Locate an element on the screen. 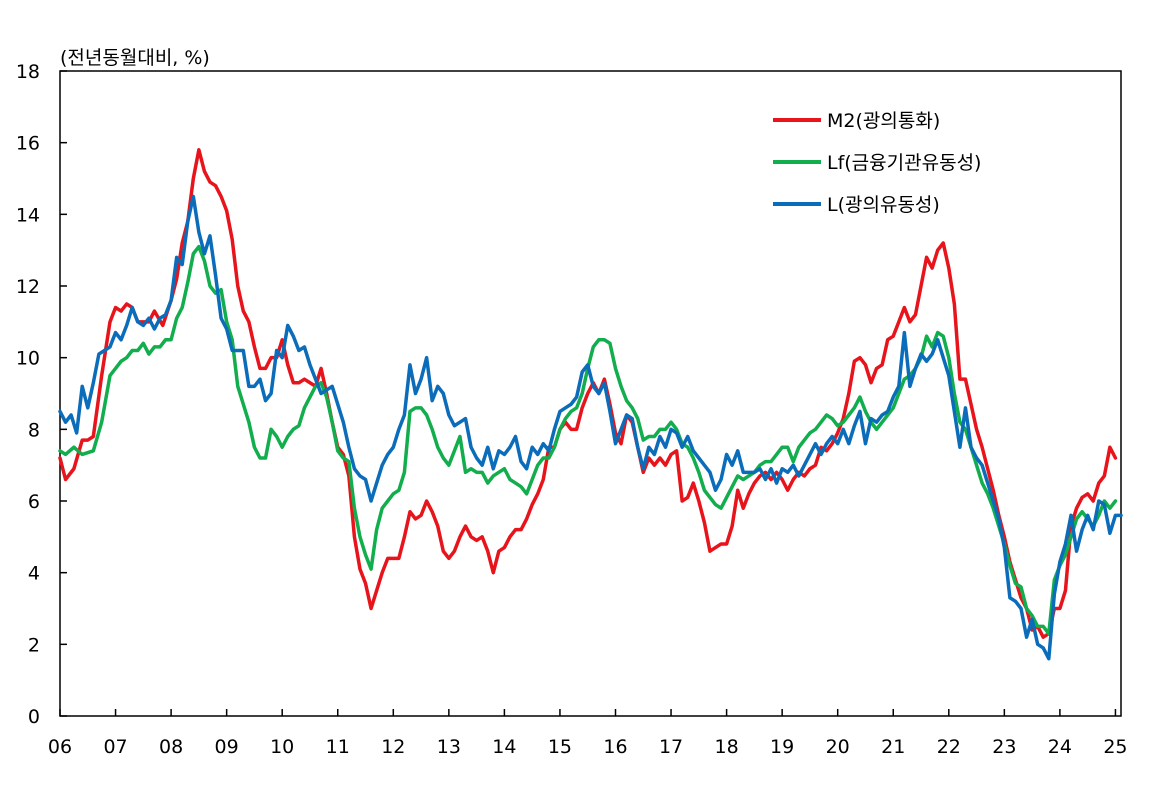 This screenshot has height=797, width=1165. y-tick-label: 4 is located at coordinates (34, 574).